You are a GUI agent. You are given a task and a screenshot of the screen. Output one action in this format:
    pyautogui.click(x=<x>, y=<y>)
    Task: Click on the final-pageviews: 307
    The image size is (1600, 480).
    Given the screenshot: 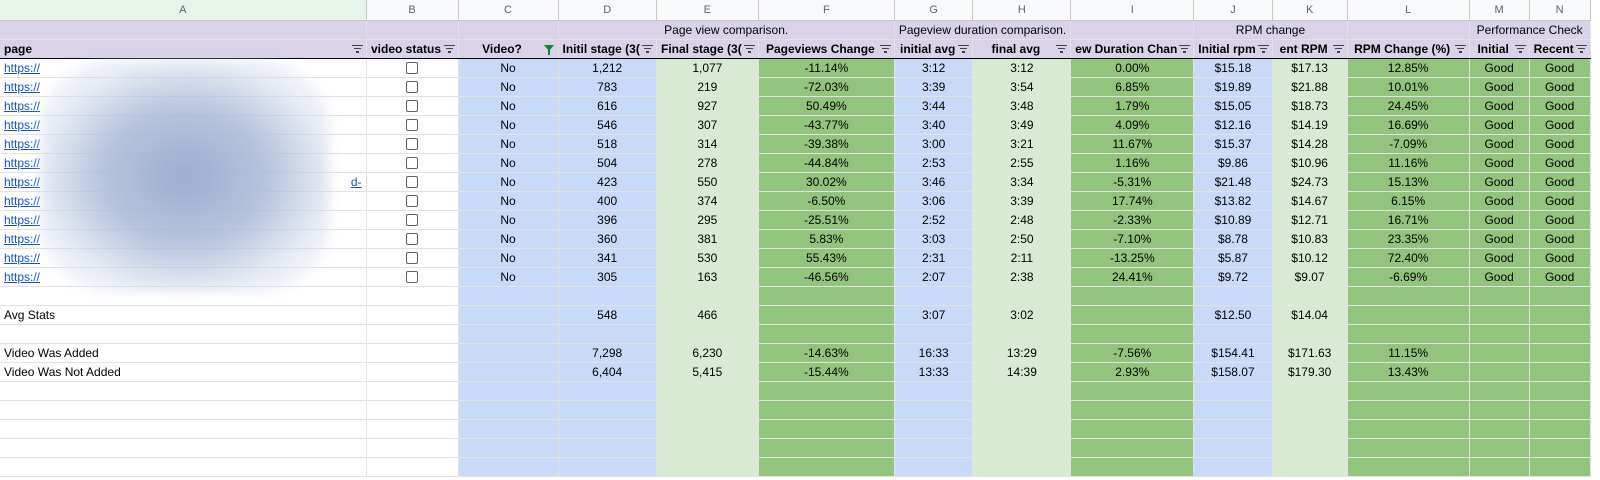 What is the action you would take?
    pyautogui.click(x=707, y=125)
    